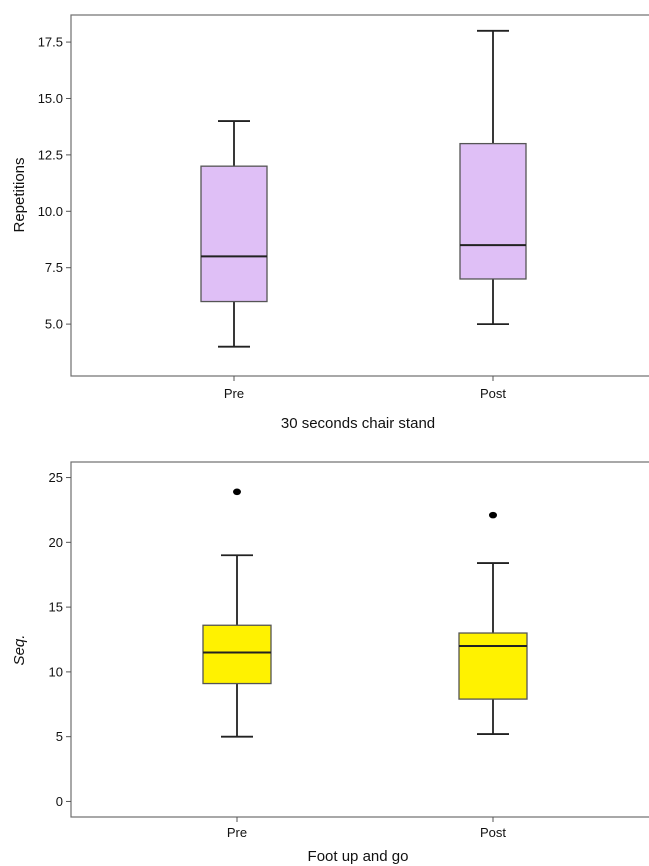  What do you see at coordinates (54, 324) in the screenshot?
I see `y-tick-label: 5.0` at bounding box center [54, 324].